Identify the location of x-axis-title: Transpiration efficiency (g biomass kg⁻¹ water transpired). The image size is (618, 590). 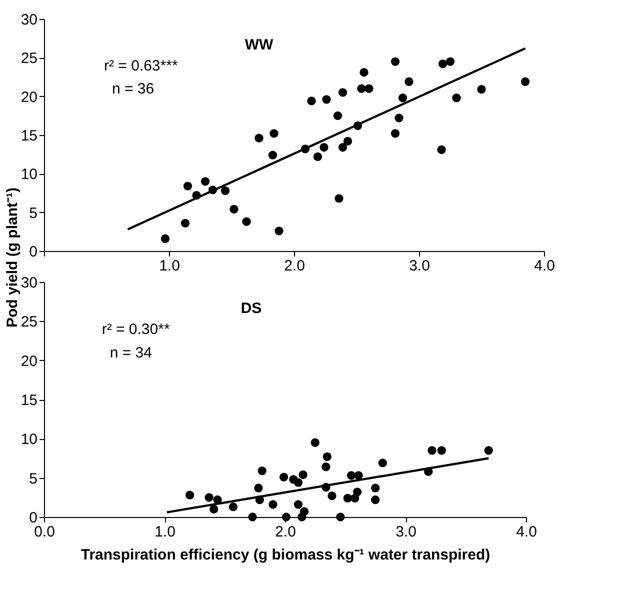
(285, 555).